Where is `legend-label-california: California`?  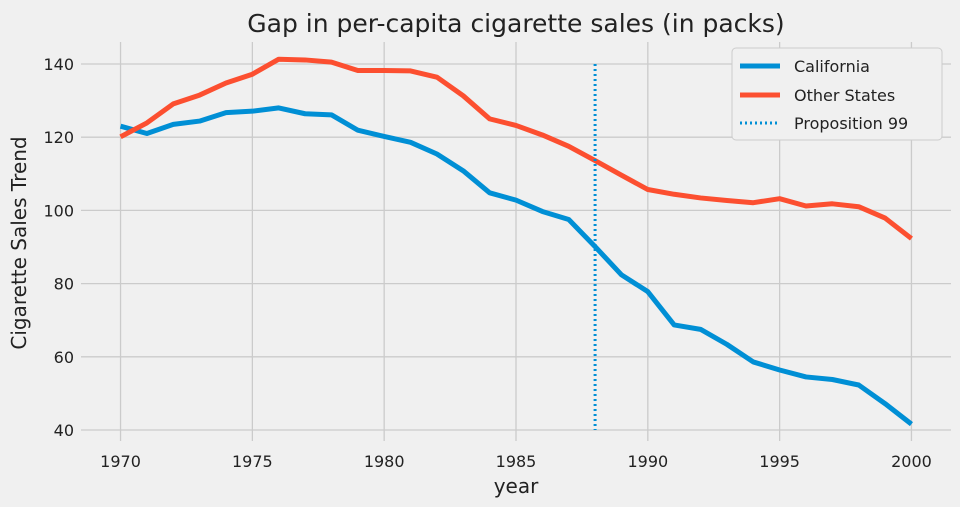
legend-label-california: California is located at coordinates (832, 66).